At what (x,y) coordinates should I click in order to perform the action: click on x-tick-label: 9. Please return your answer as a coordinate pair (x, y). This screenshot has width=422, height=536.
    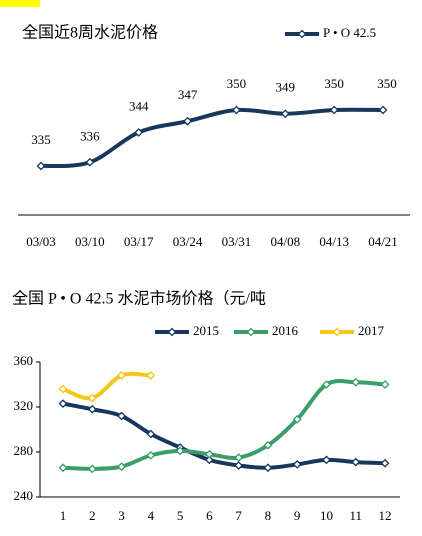
    Looking at the image, I should click on (297, 515).